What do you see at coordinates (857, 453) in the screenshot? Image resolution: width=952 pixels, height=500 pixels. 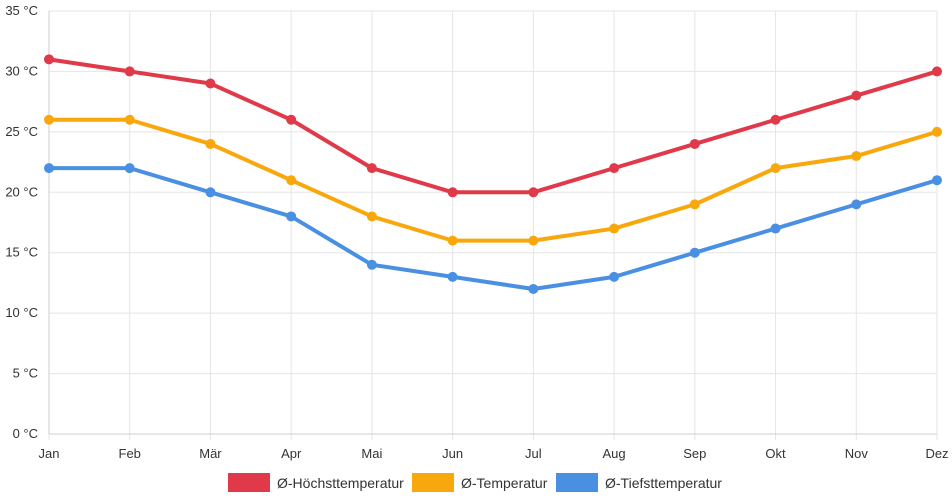 I see `x-tick-label: Nov` at bounding box center [857, 453].